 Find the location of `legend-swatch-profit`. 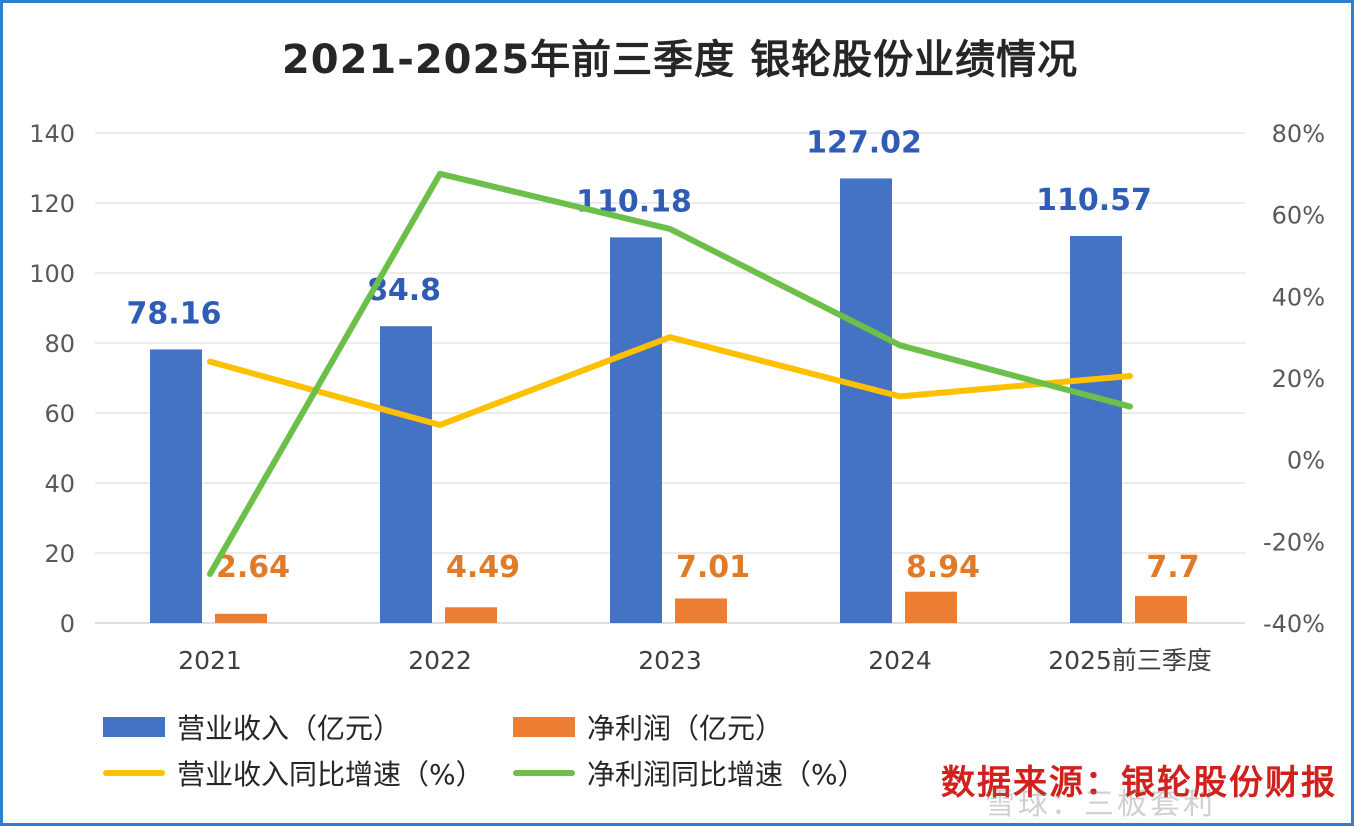

legend-swatch-profit is located at coordinates (544, 727).